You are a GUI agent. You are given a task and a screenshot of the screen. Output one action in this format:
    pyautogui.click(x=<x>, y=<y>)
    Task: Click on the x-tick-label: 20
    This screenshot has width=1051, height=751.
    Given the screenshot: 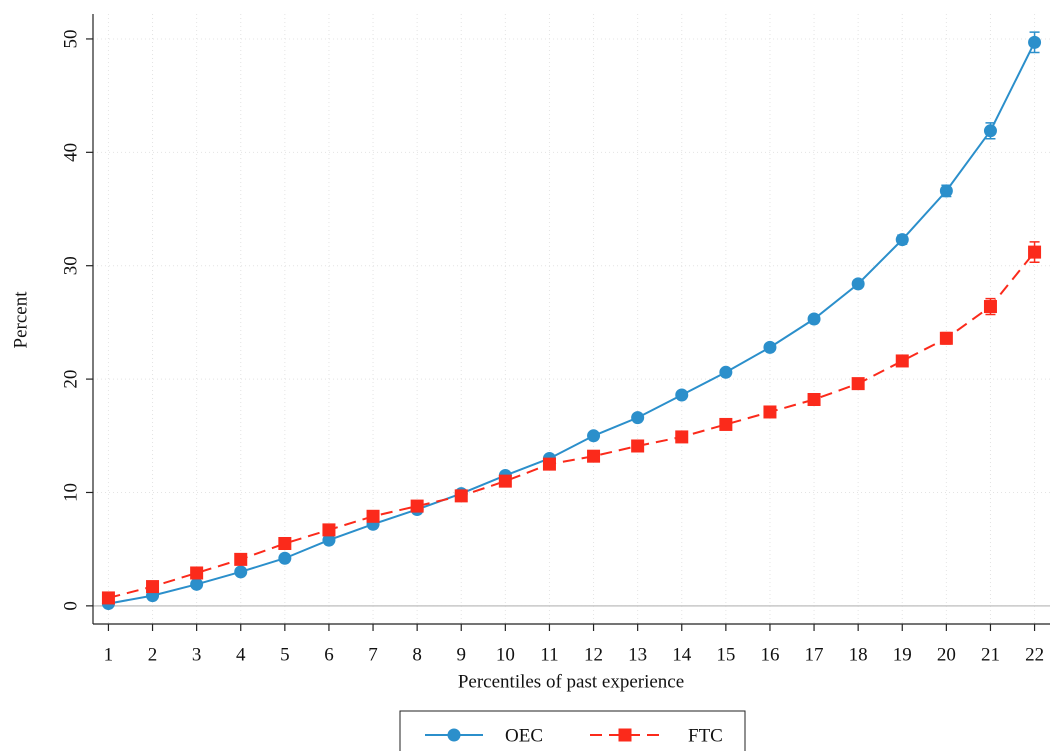 What is the action you would take?
    pyautogui.click(x=946, y=654)
    